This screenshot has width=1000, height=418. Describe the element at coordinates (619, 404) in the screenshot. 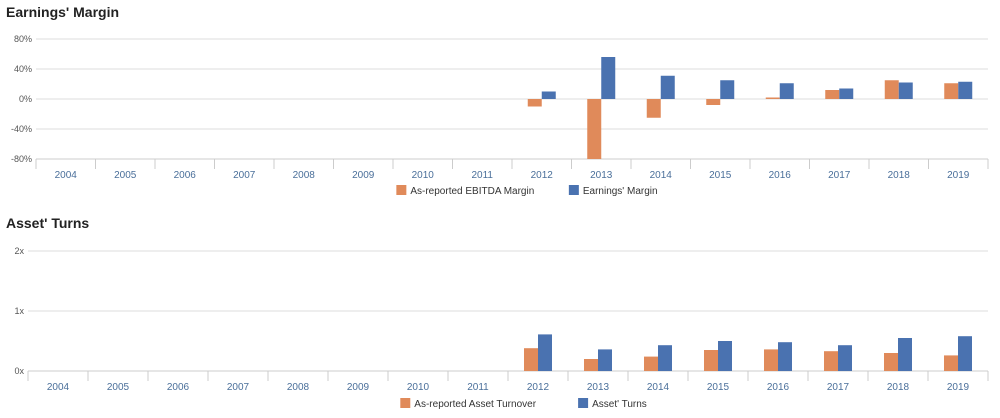

I see `legend-label: Asset' Turns` at that location.